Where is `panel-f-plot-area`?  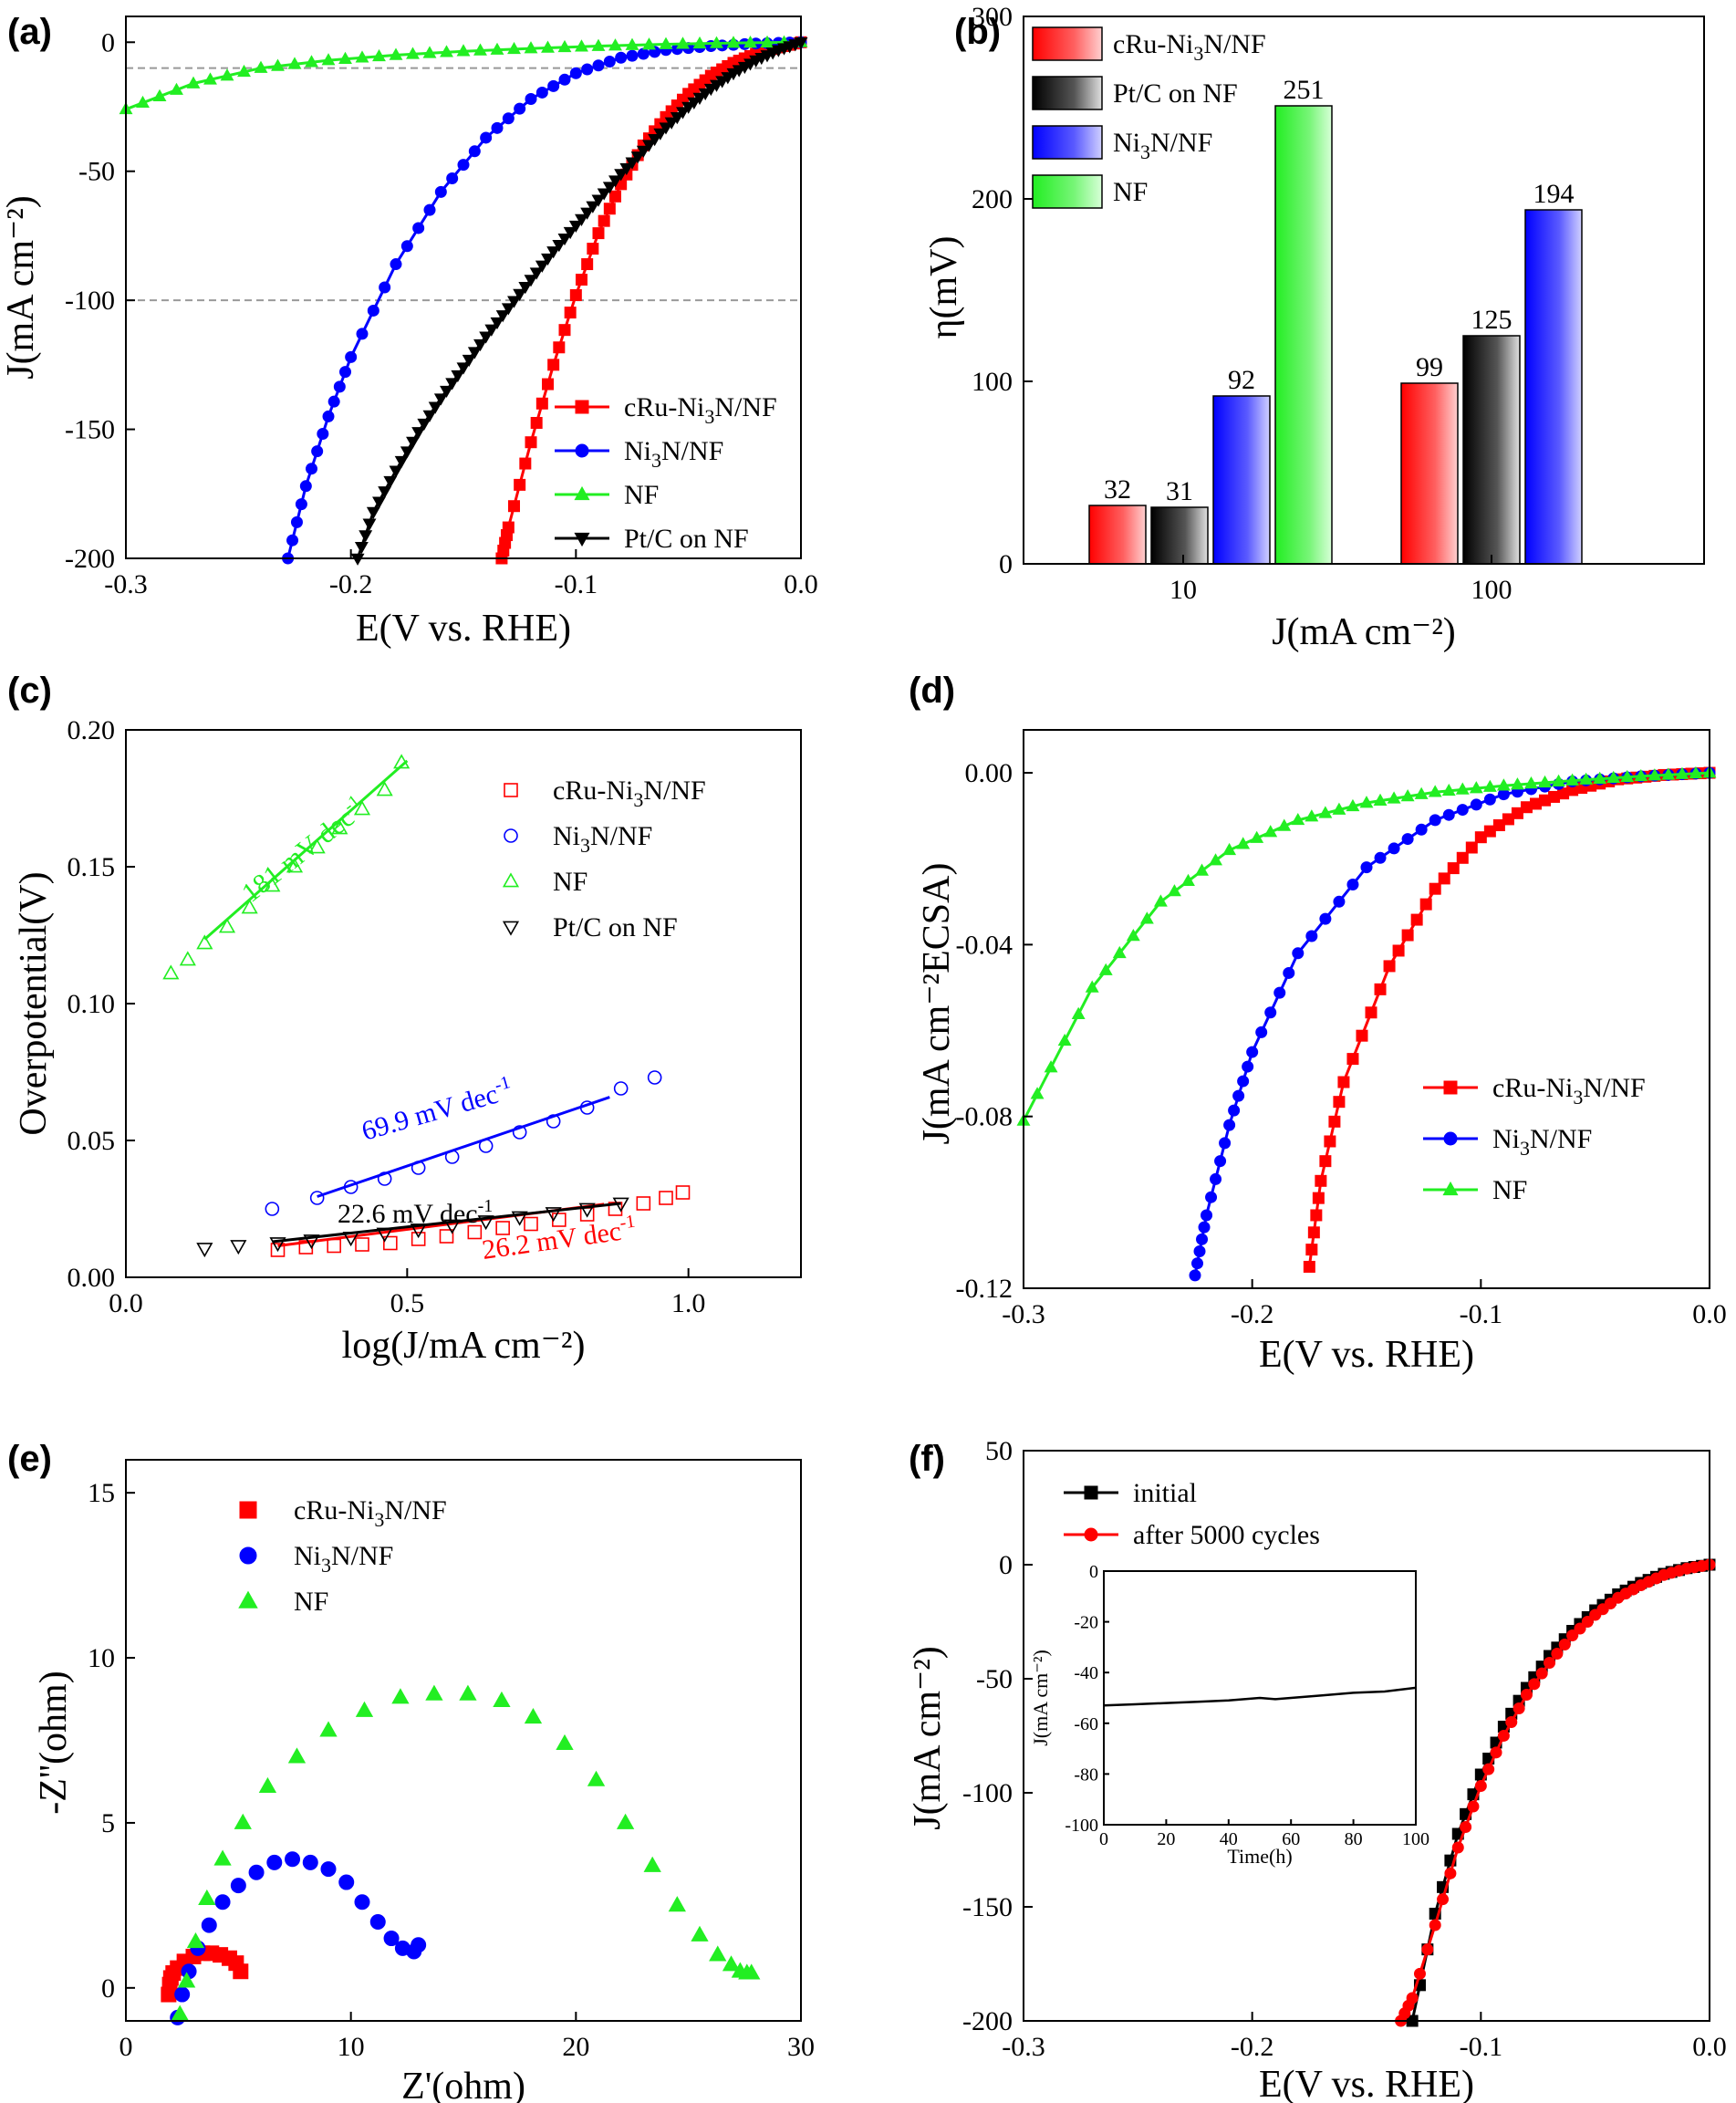 panel-f-plot-area is located at coordinates (1366, 1736).